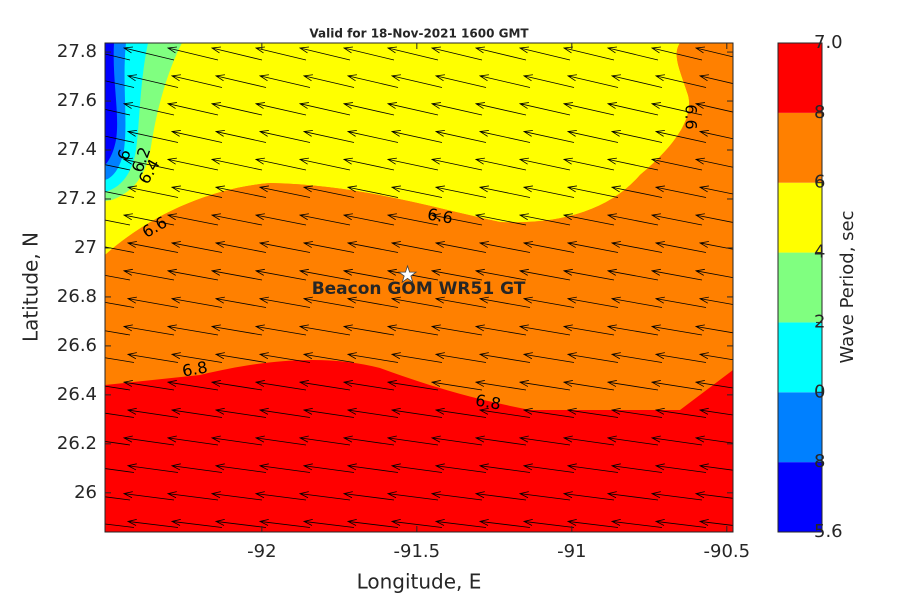 Image resolution: width=900 pixels, height=600 pixels. Describe the element at coordinates (819, 321) in the screenshot. I see `colorbar-tick-label: 2` at that location.